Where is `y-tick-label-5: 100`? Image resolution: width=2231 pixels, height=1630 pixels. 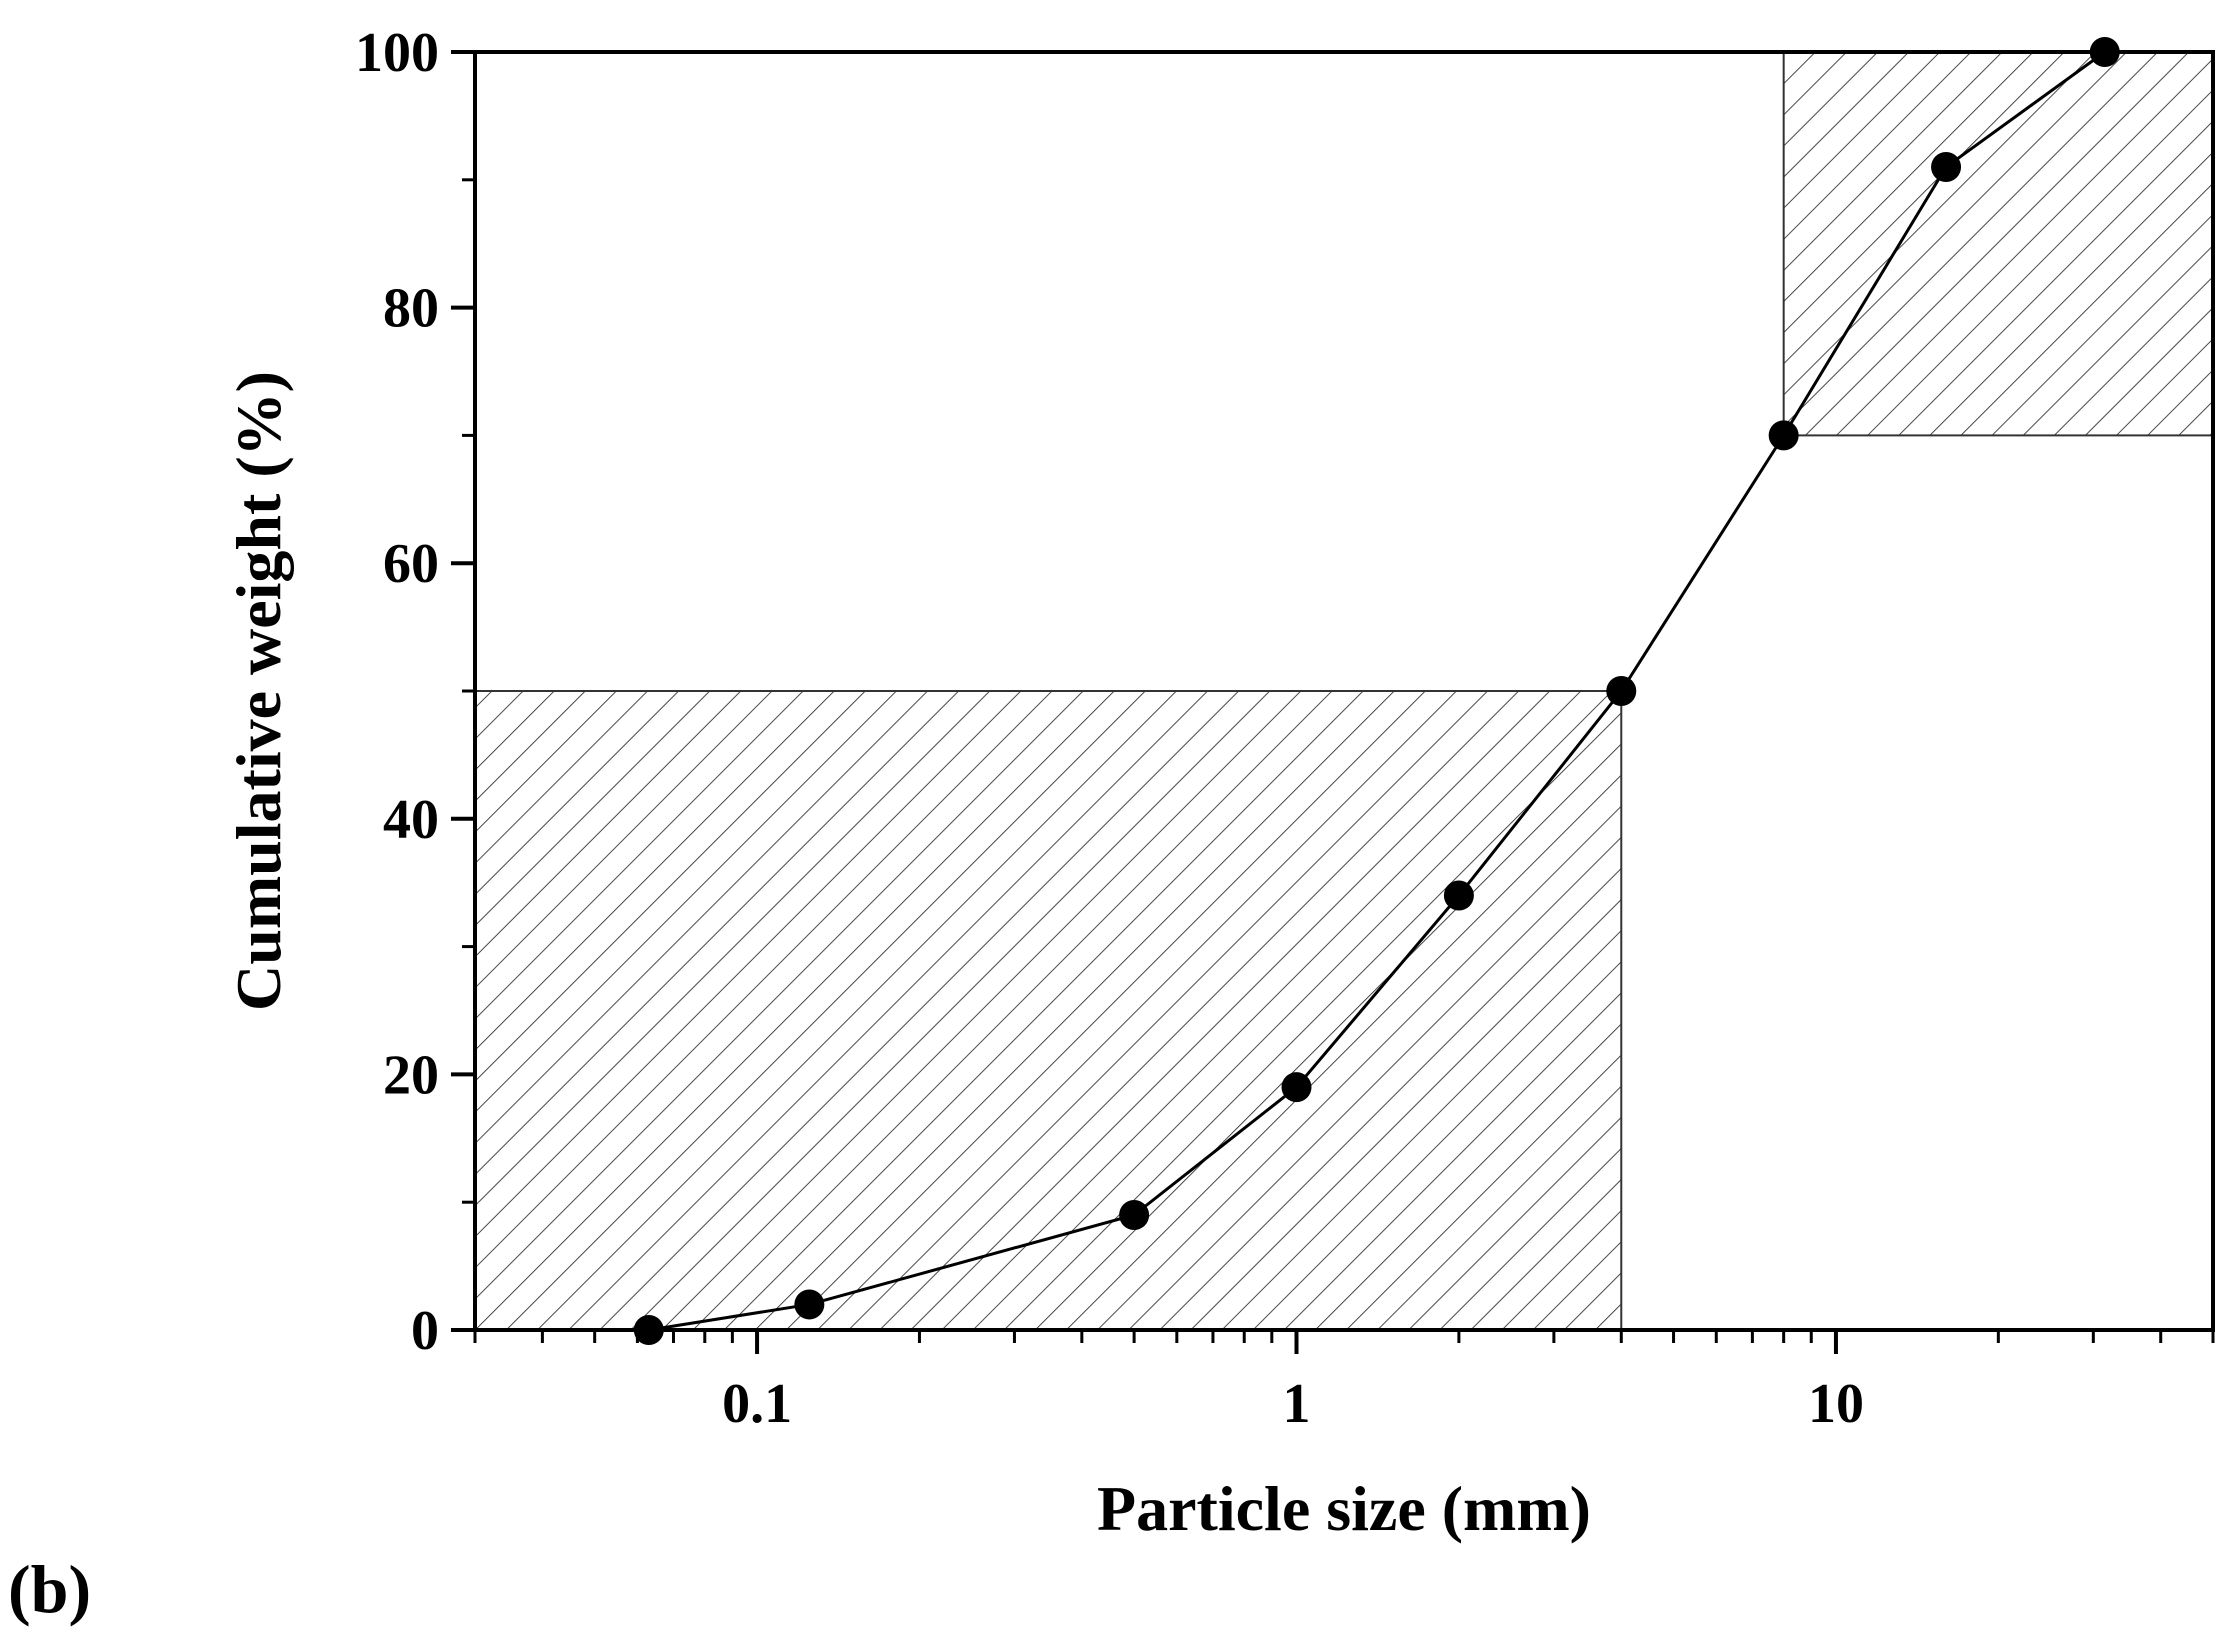 y-tick-label-5: 100 is located at coordinates (397, 53).